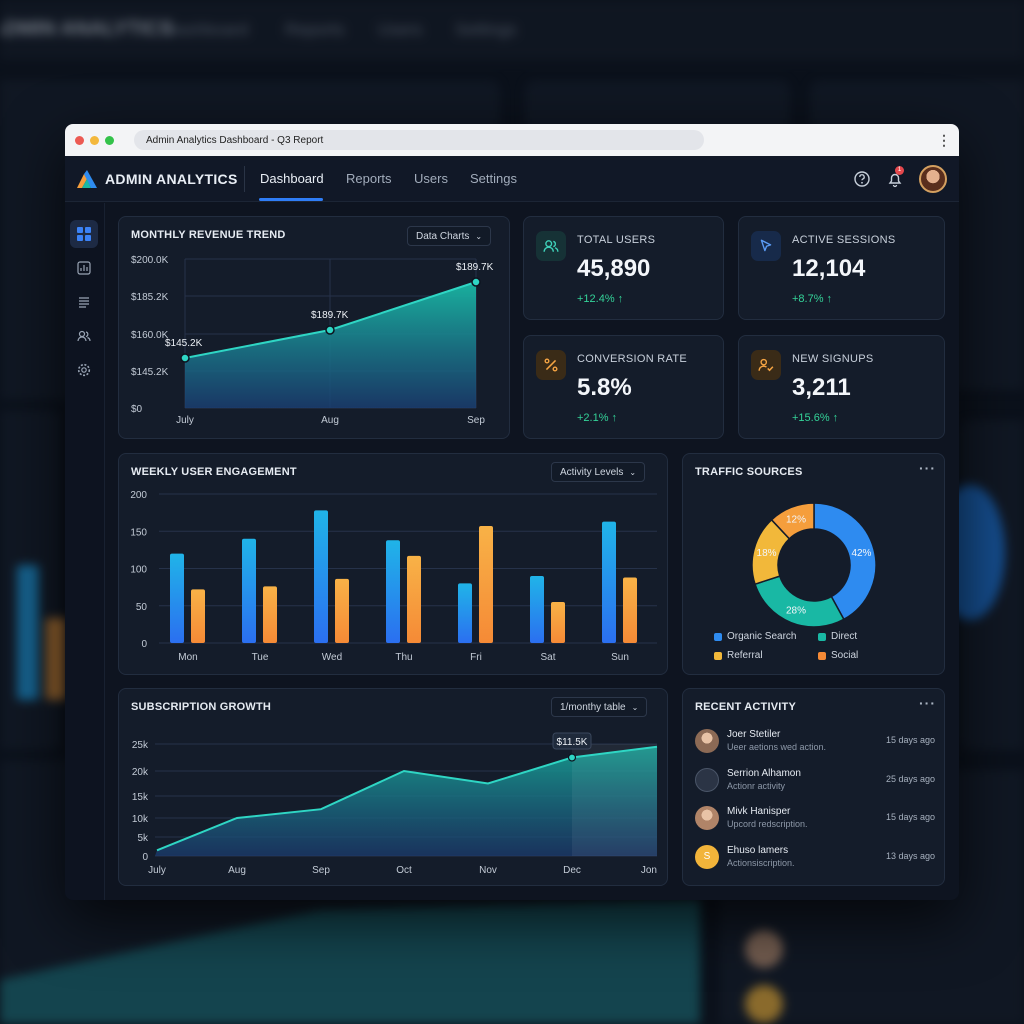  I want to click on kpi-value: 5.8%, so click(604, 387).